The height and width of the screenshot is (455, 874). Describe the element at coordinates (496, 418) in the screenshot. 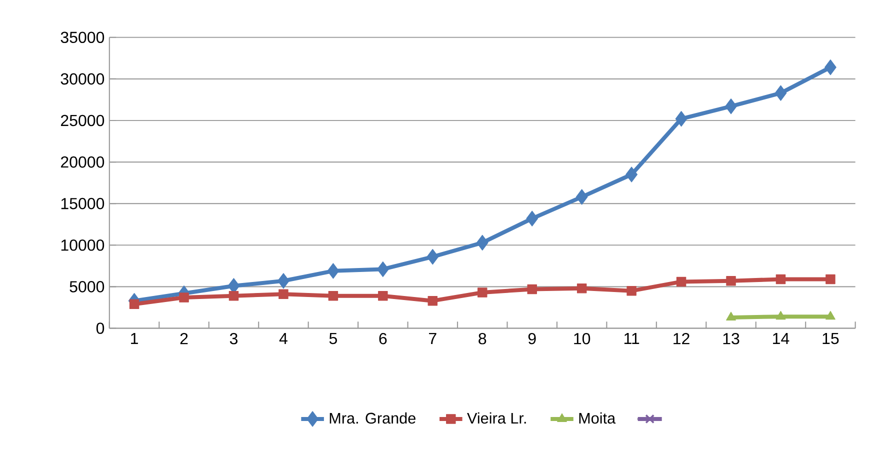

I see `legend-label: Vieira Lr.` at that location.